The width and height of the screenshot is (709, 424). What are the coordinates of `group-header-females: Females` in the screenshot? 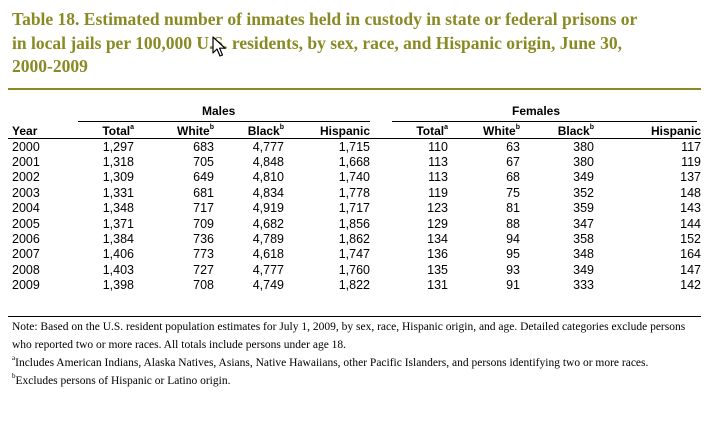 It's located at (536, 111).